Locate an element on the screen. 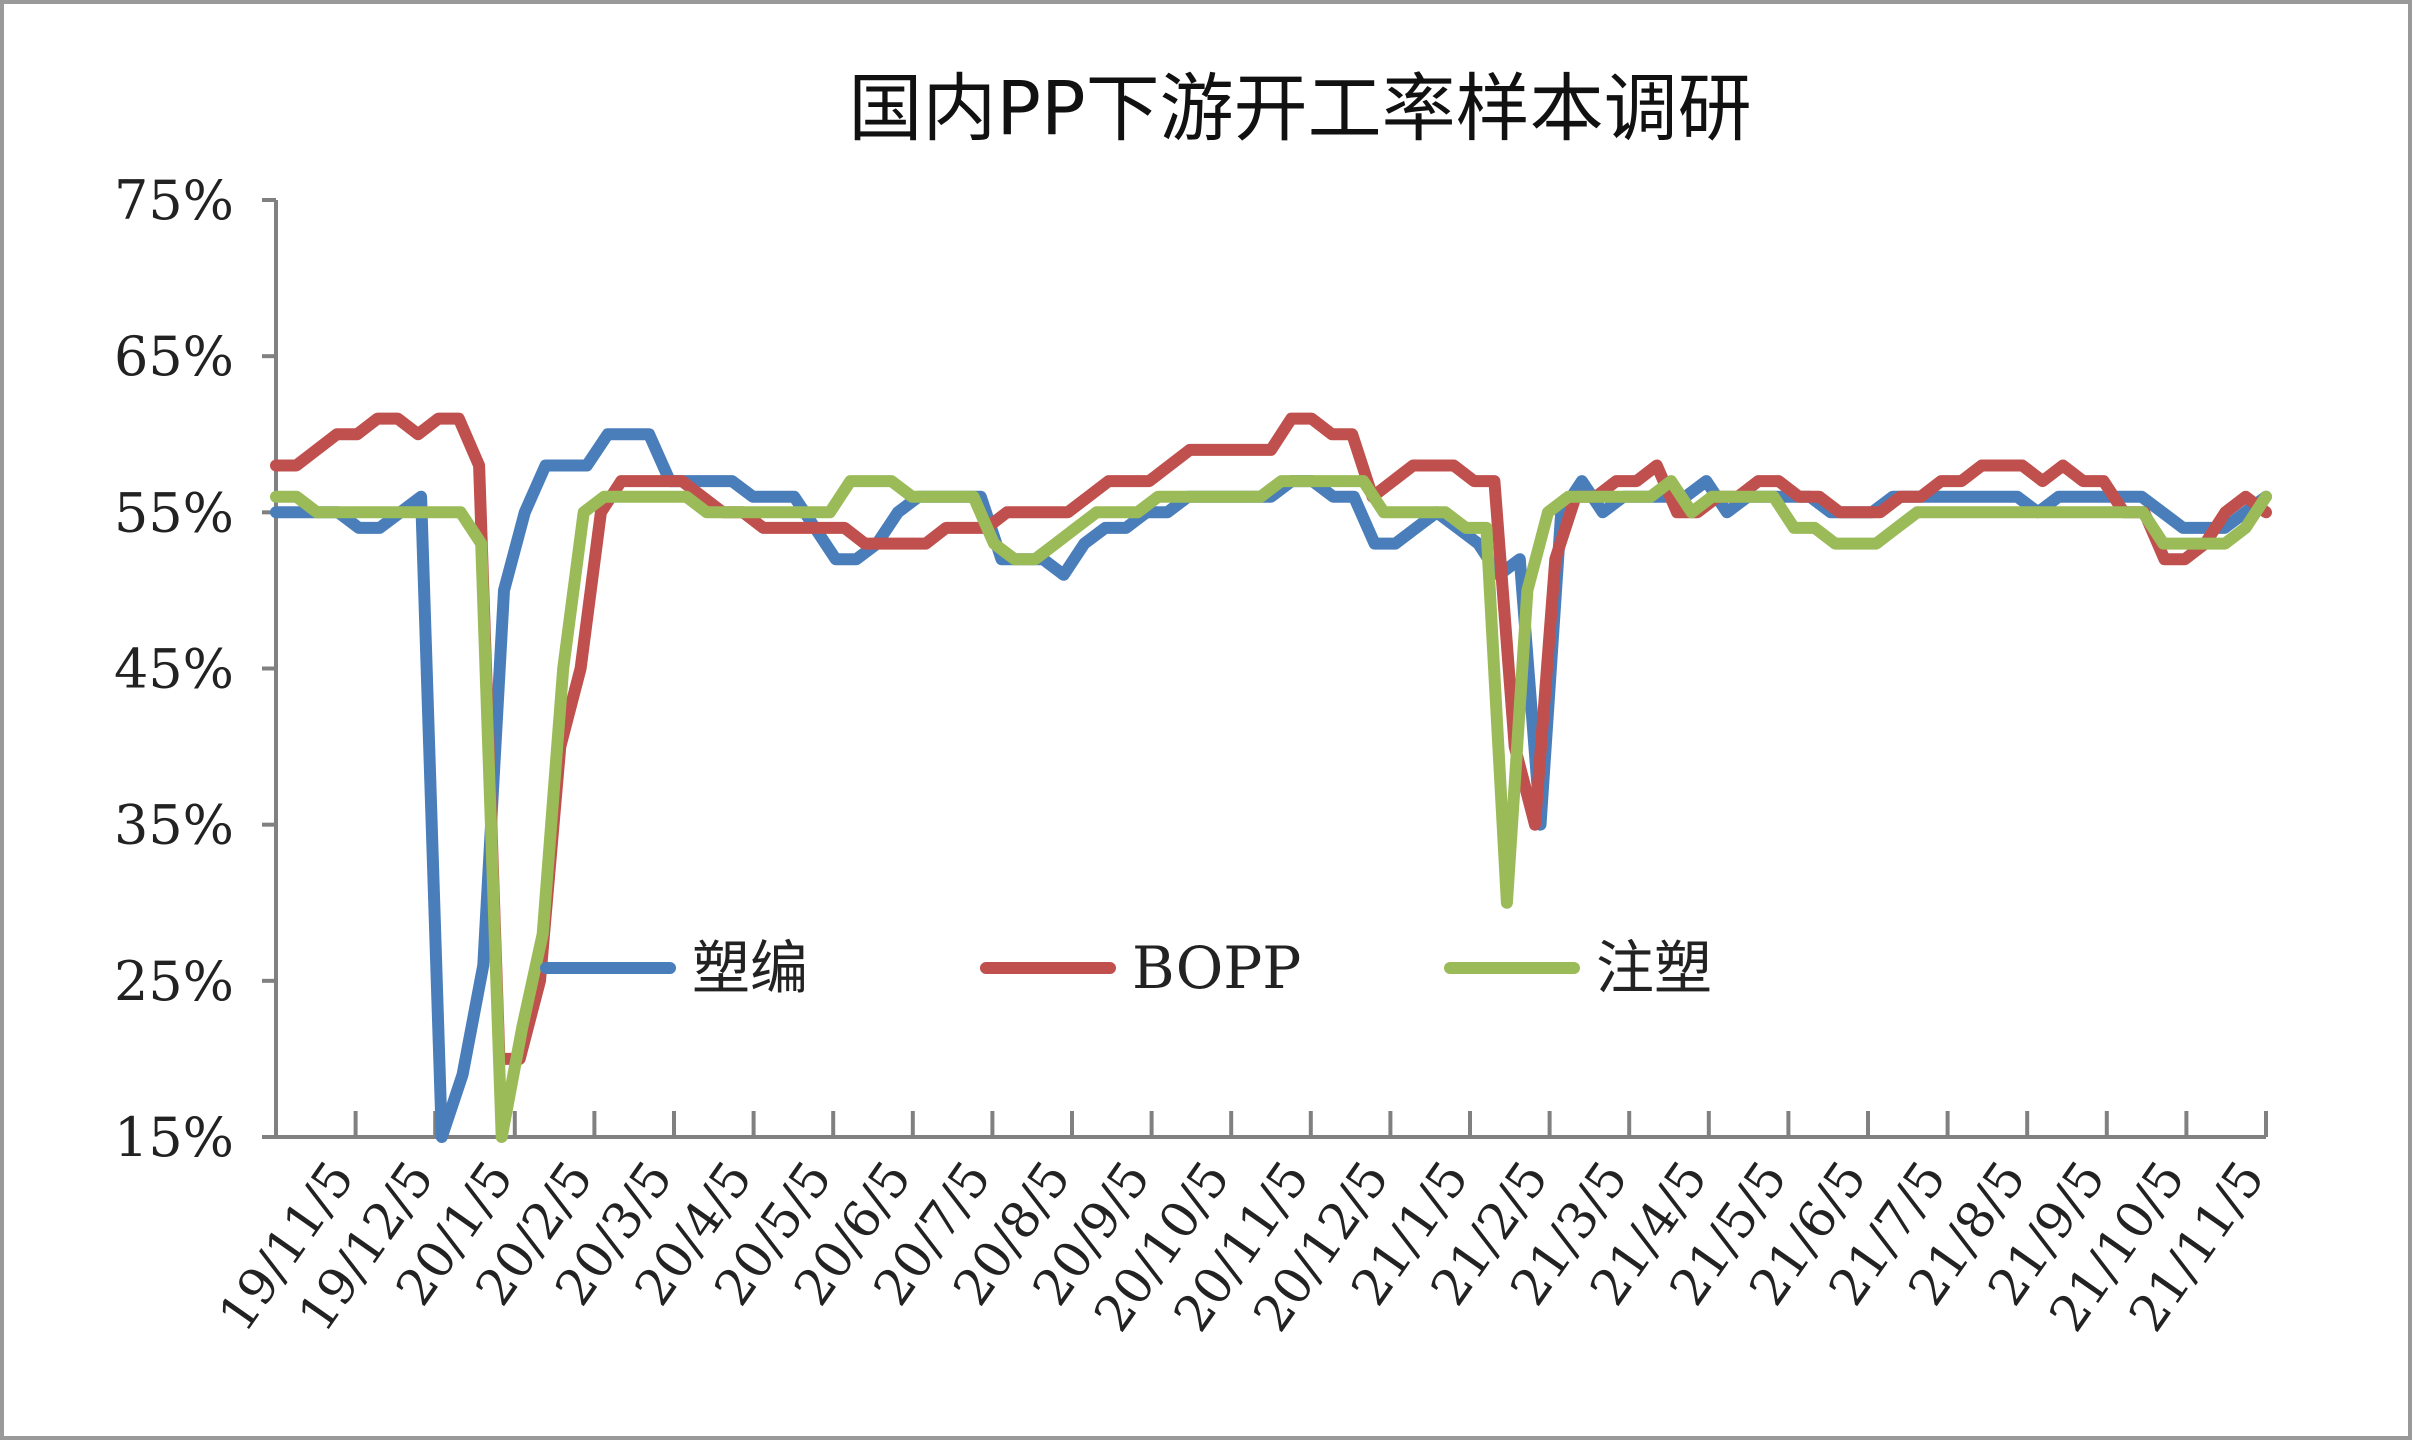 The width and height of the screenshot is (2412, 1444). y-tick-label: 55% is located at coordinates (174, 512).